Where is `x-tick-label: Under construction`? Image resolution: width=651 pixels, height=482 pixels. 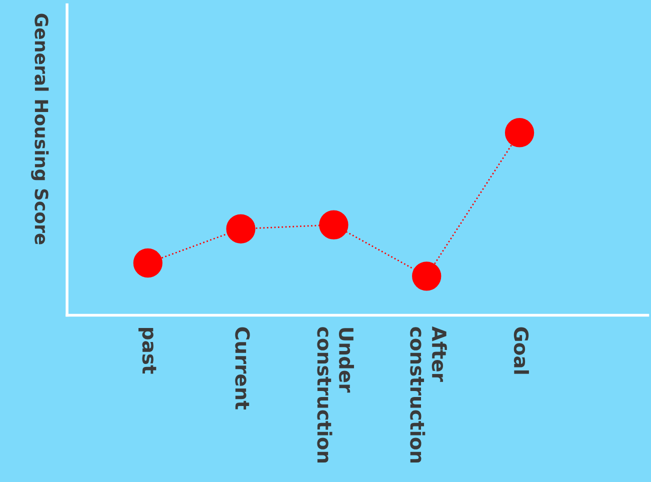
x-tick-label: Under construction is located at coordinates (335, 395).